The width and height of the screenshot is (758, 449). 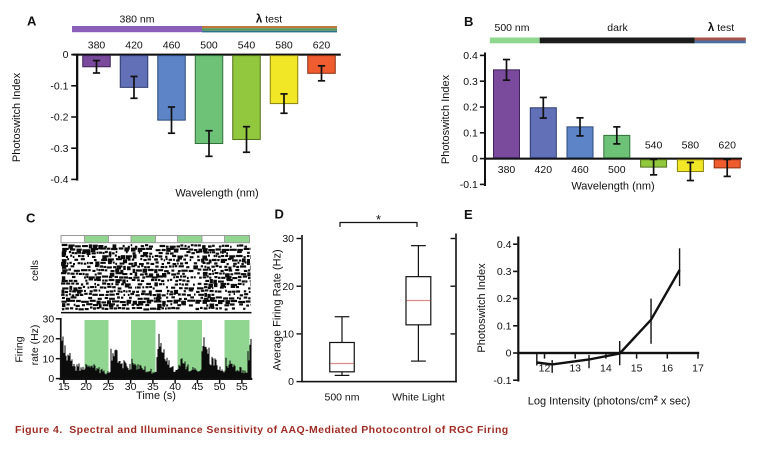 I want to click on svg-text: 55, so click(x=242, y=387).